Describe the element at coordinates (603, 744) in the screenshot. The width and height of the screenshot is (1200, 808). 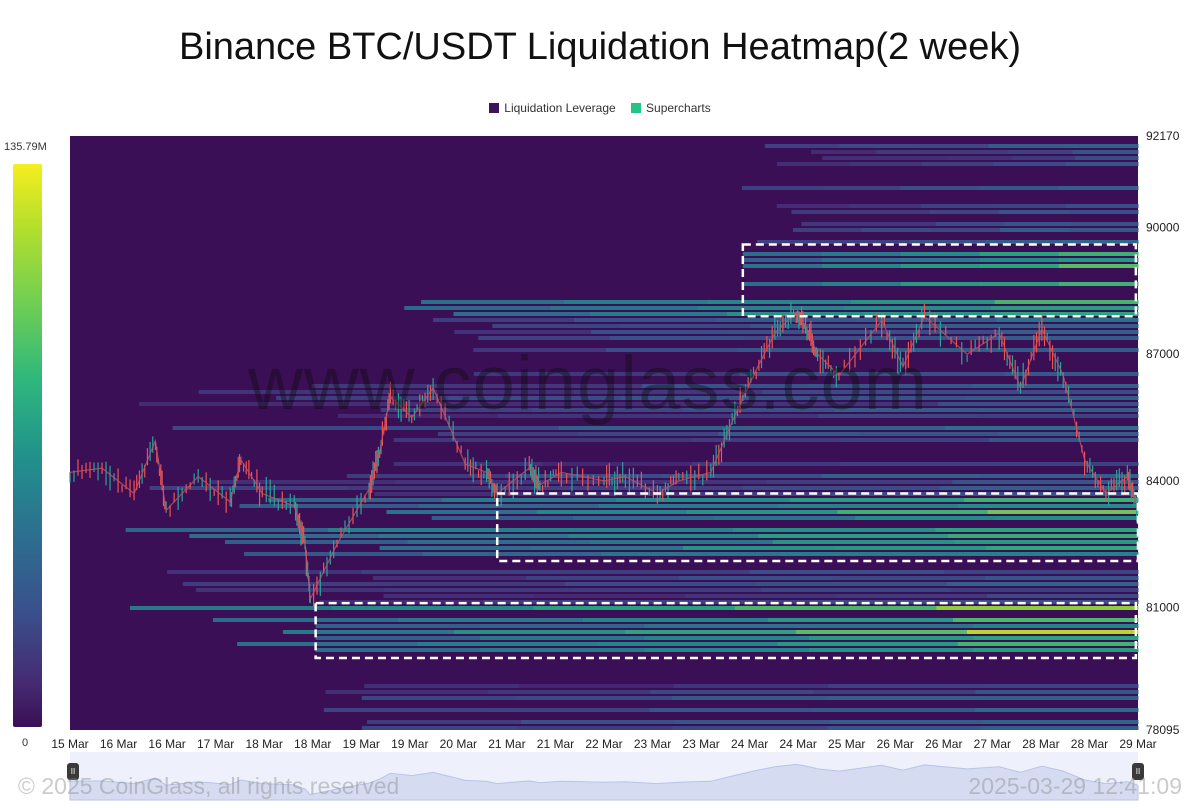
I see `x-tick-label: 22 Mar` at that location.